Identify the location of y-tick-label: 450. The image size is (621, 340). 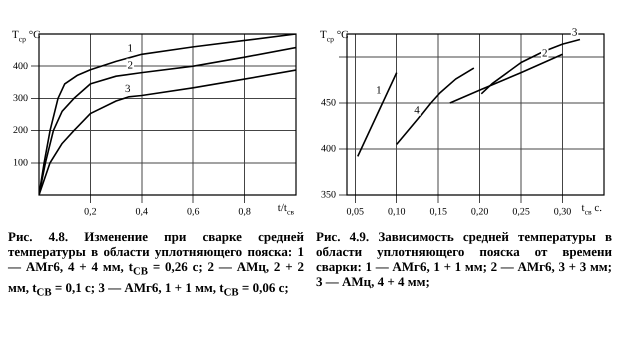
(328, 103).